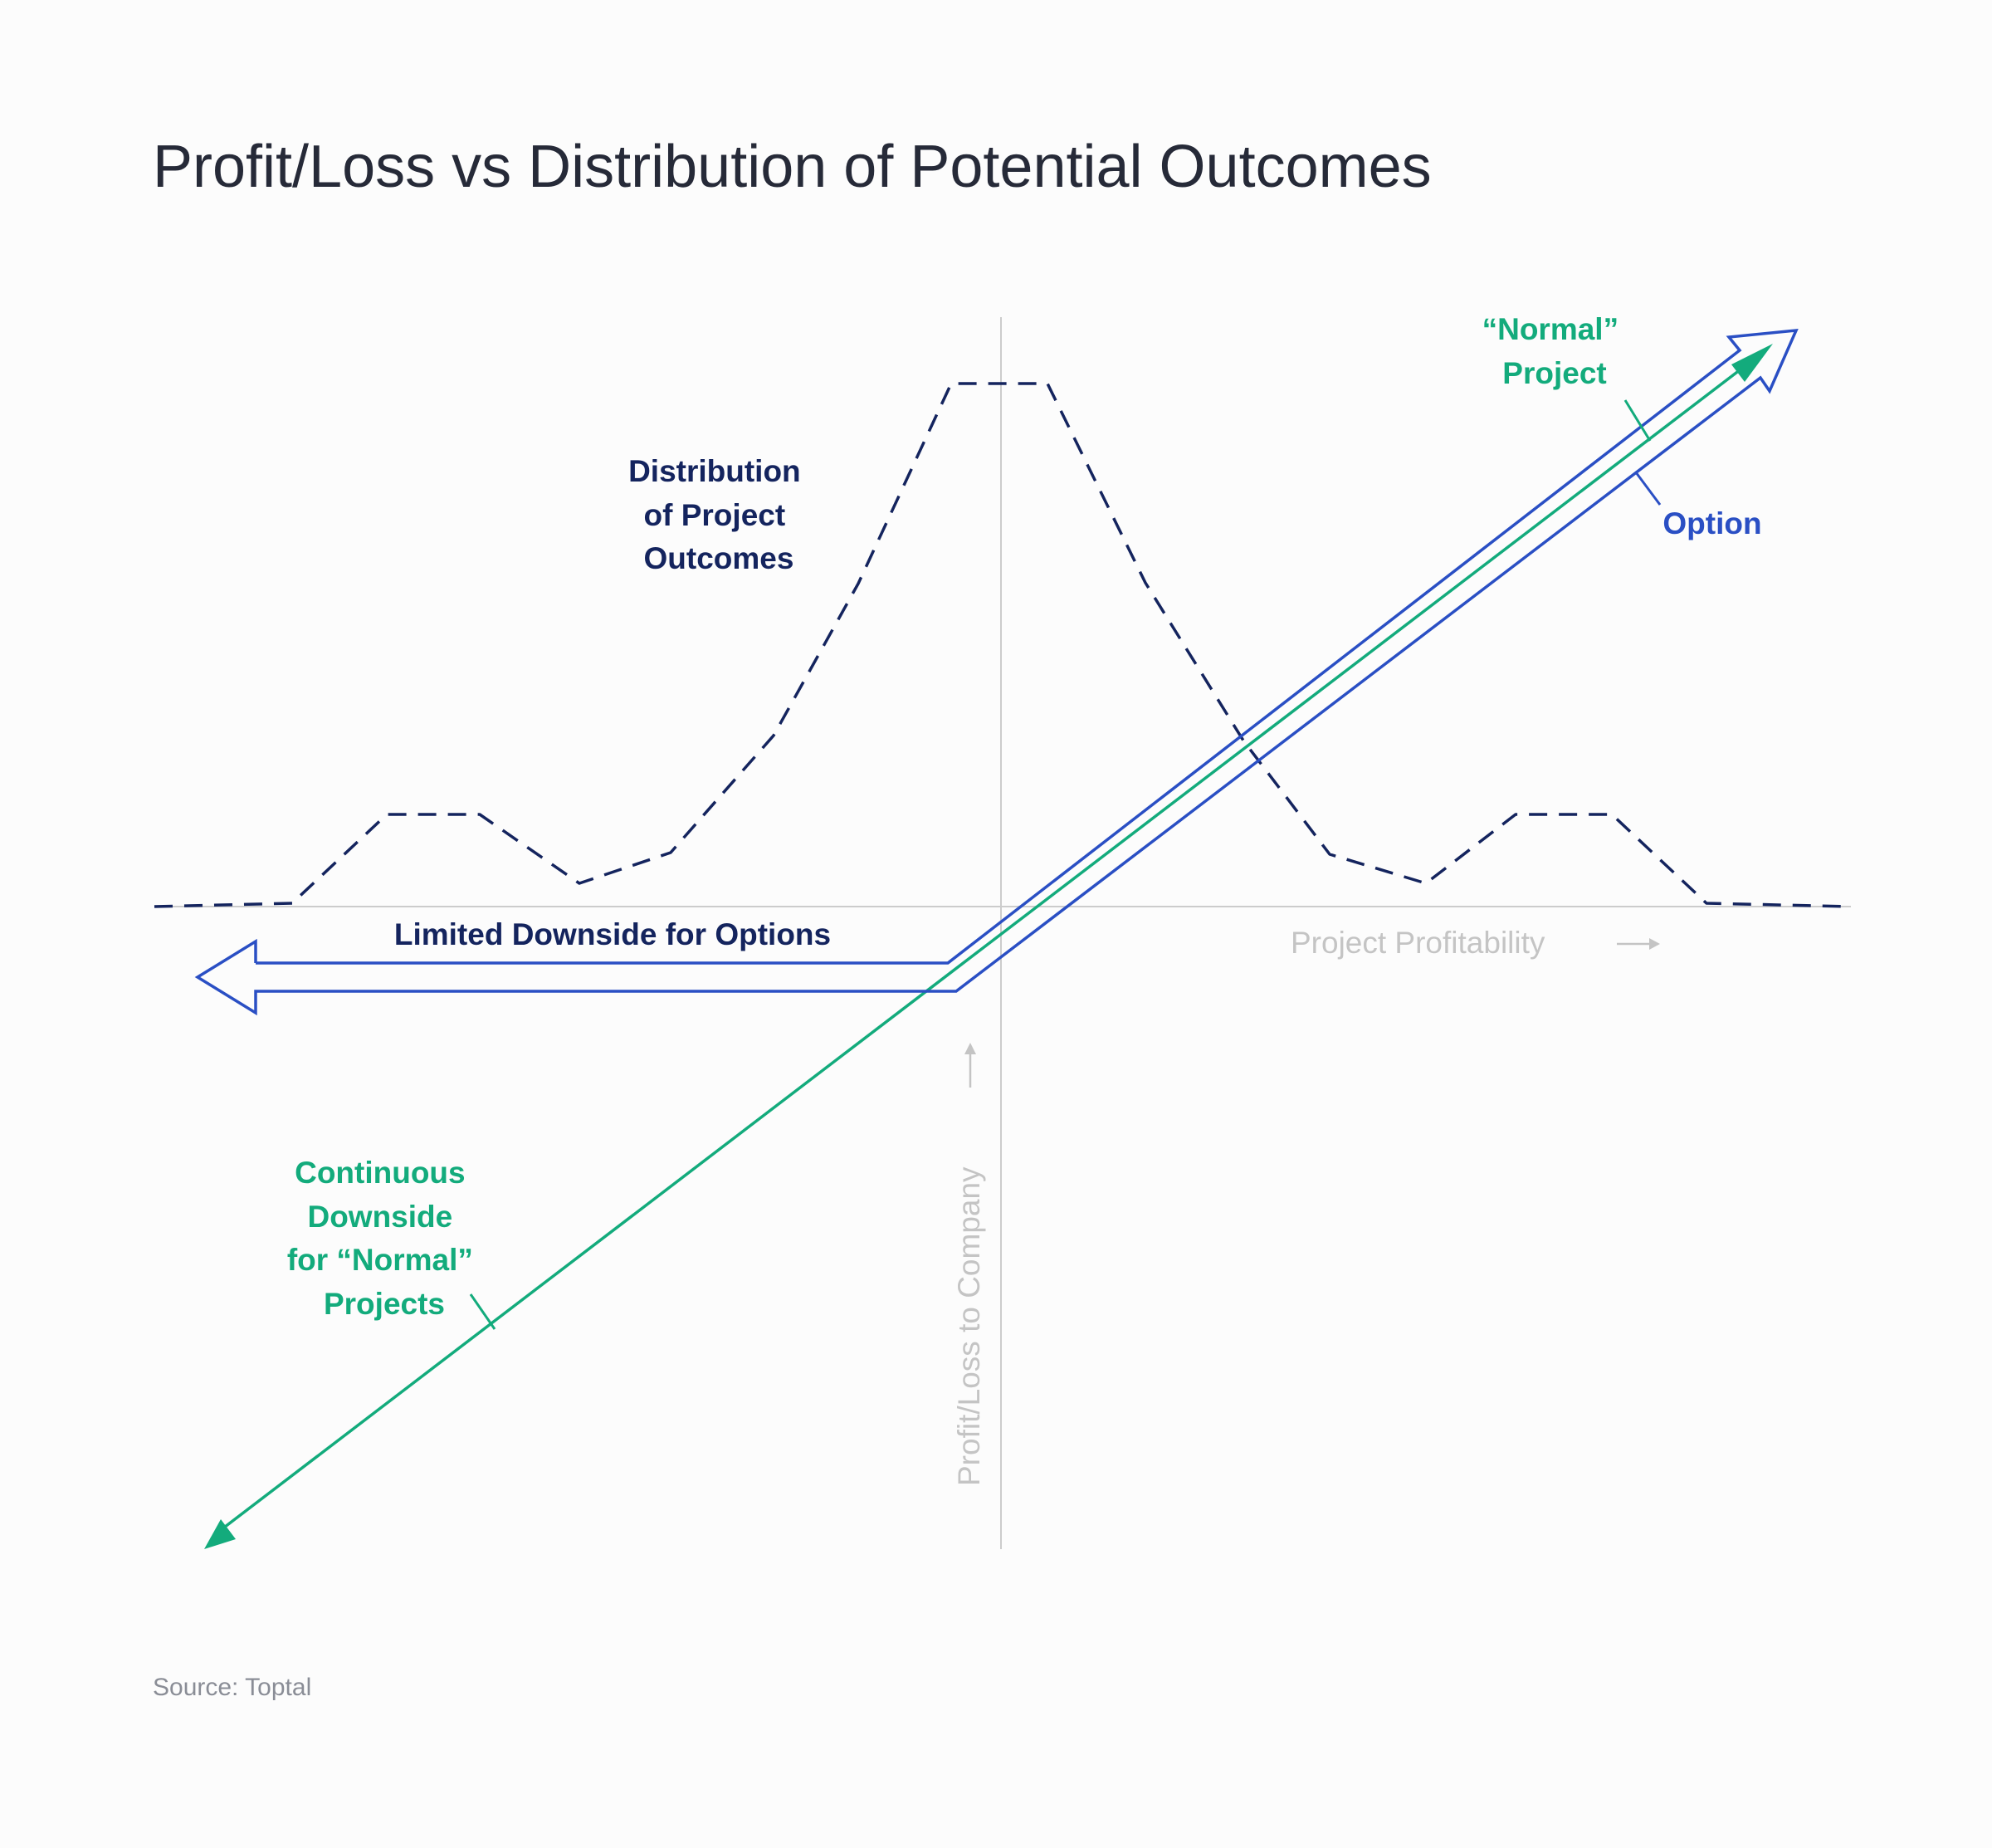  Describe the element at coordinates (1555, 351) in the screenshot. I see `normal-project-label: “Normal” Project` at that location.